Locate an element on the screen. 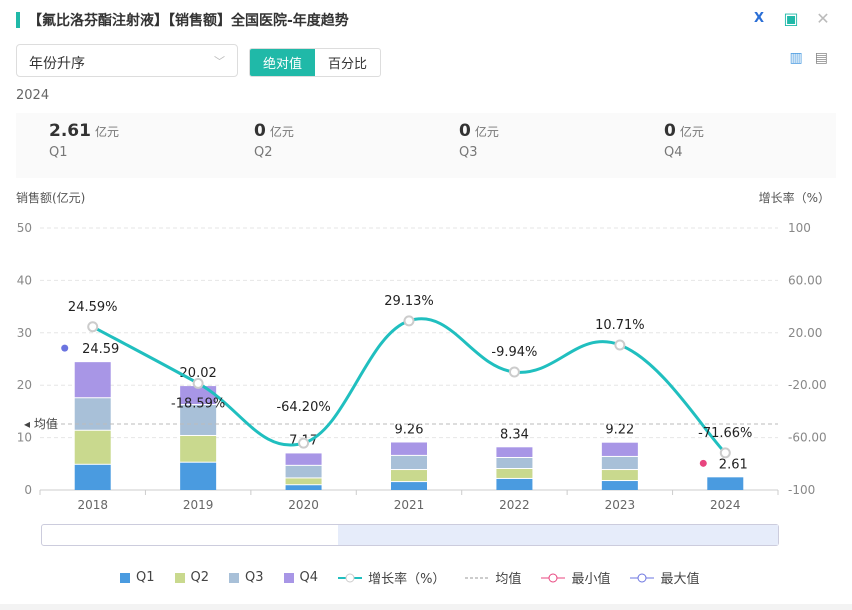  excel-export-icon: X is located at coordinates (759, 18).